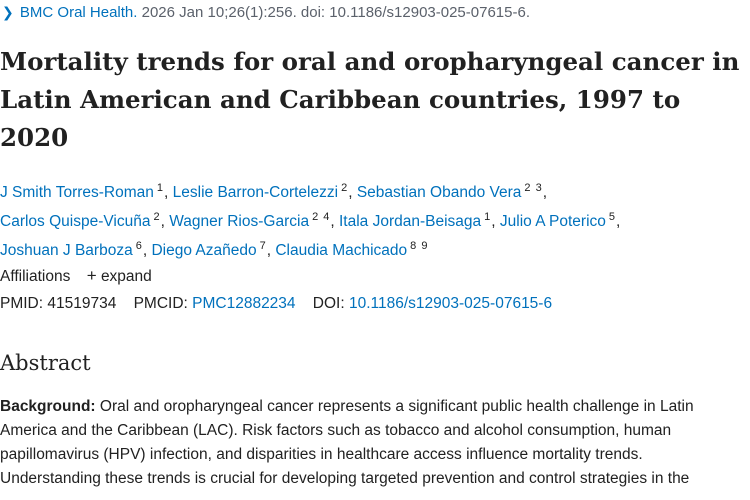 The width and height of the screenshot is (750, 500). What do you see at coordinates (321, 217) in the screenshot?
I see `affiliation-ref: 2 4` at bounding box center [321, 217].